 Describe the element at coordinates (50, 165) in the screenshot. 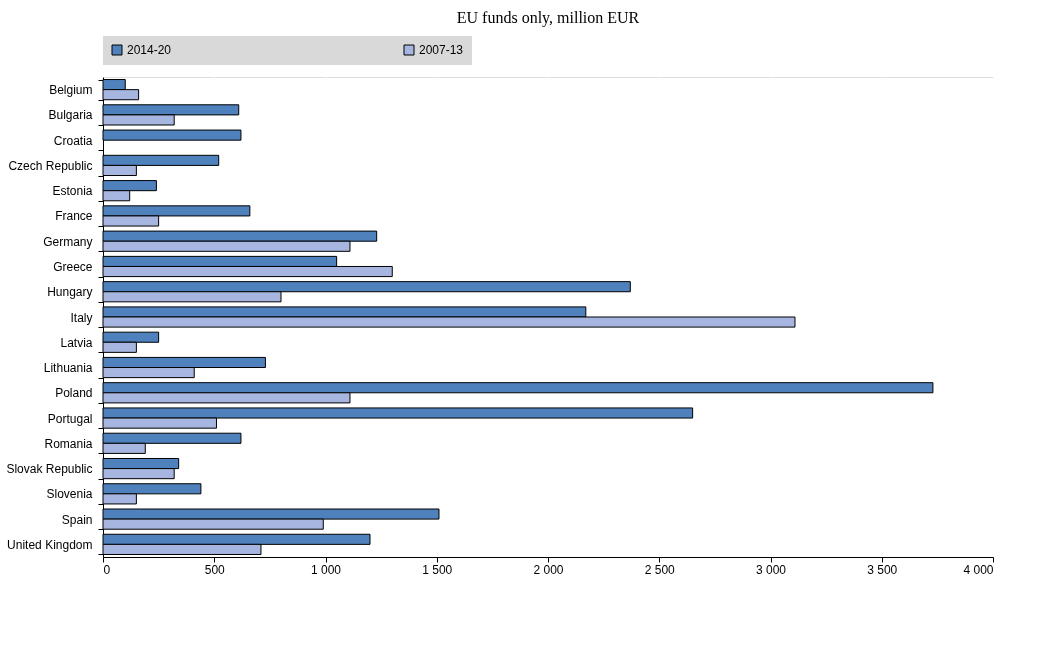

I see `y-tick-label: Czech Republic` at that location.